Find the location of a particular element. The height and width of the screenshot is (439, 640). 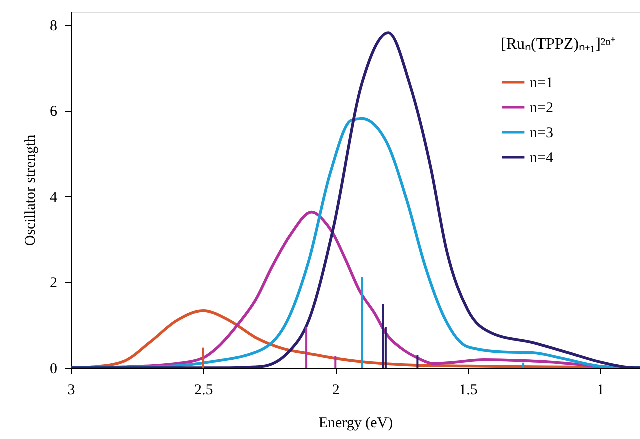

y-tick-label: 4 is located at coordinates (54, 198).